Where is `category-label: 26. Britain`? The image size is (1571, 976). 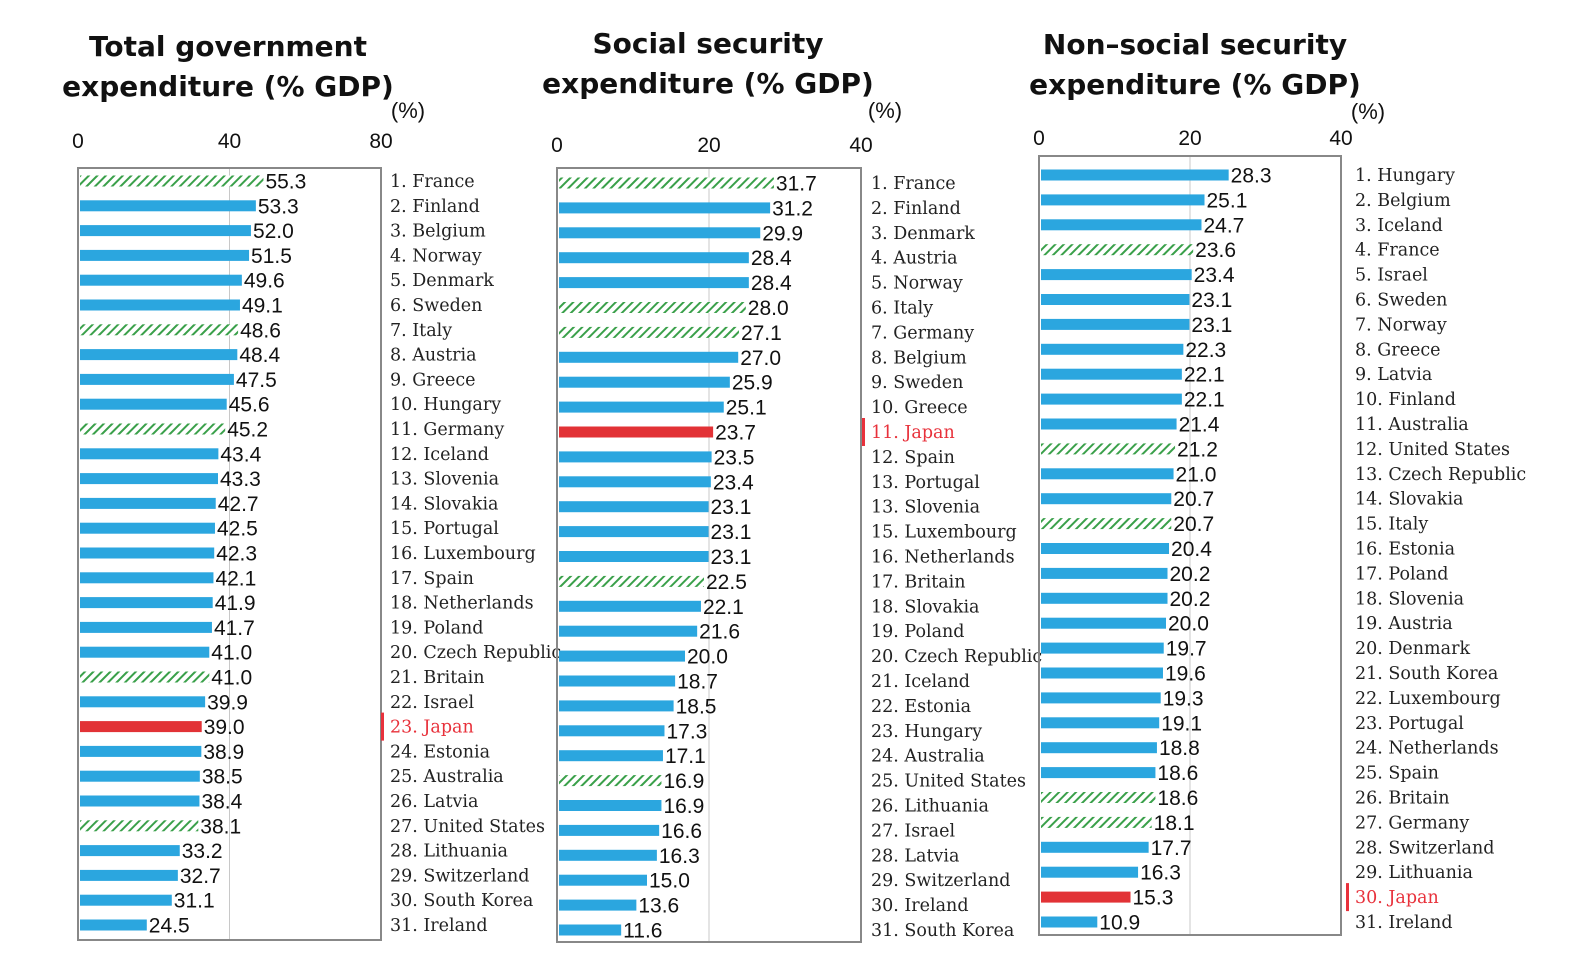 category-label: 26. Britain is located at coordinates (1402, 799).